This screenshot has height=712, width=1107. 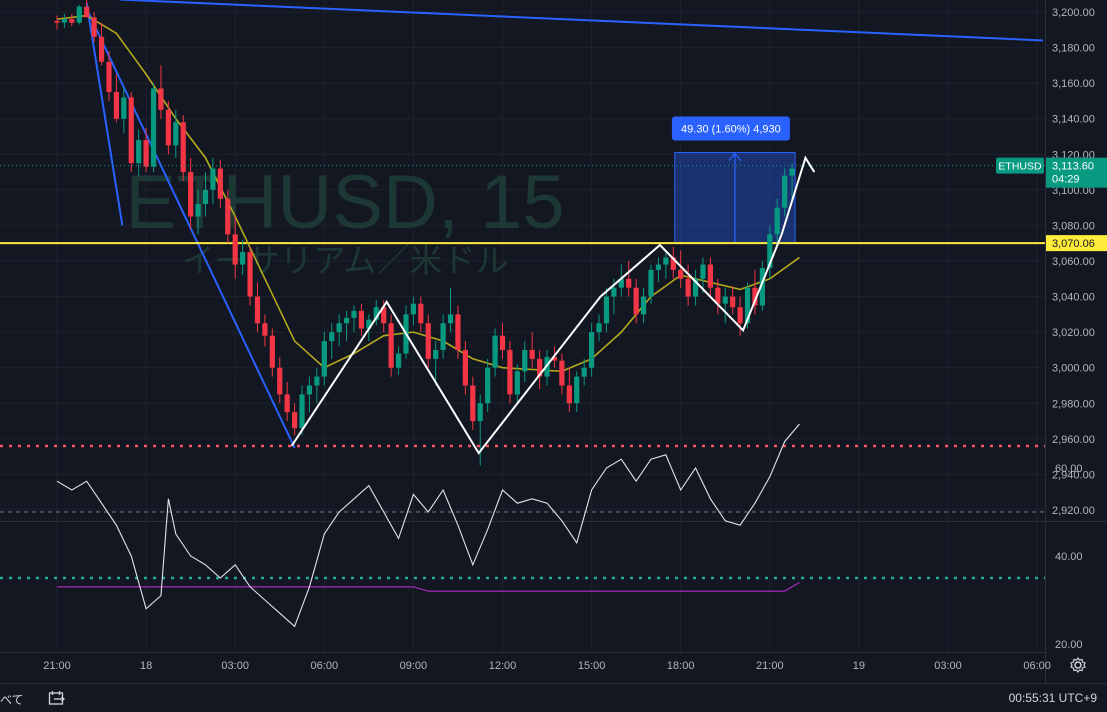 What do you see at coordinates (1069, 645) in the screenshot?
I see `rsi-tick-label: 20.00` at bounding box center [1069, 645].